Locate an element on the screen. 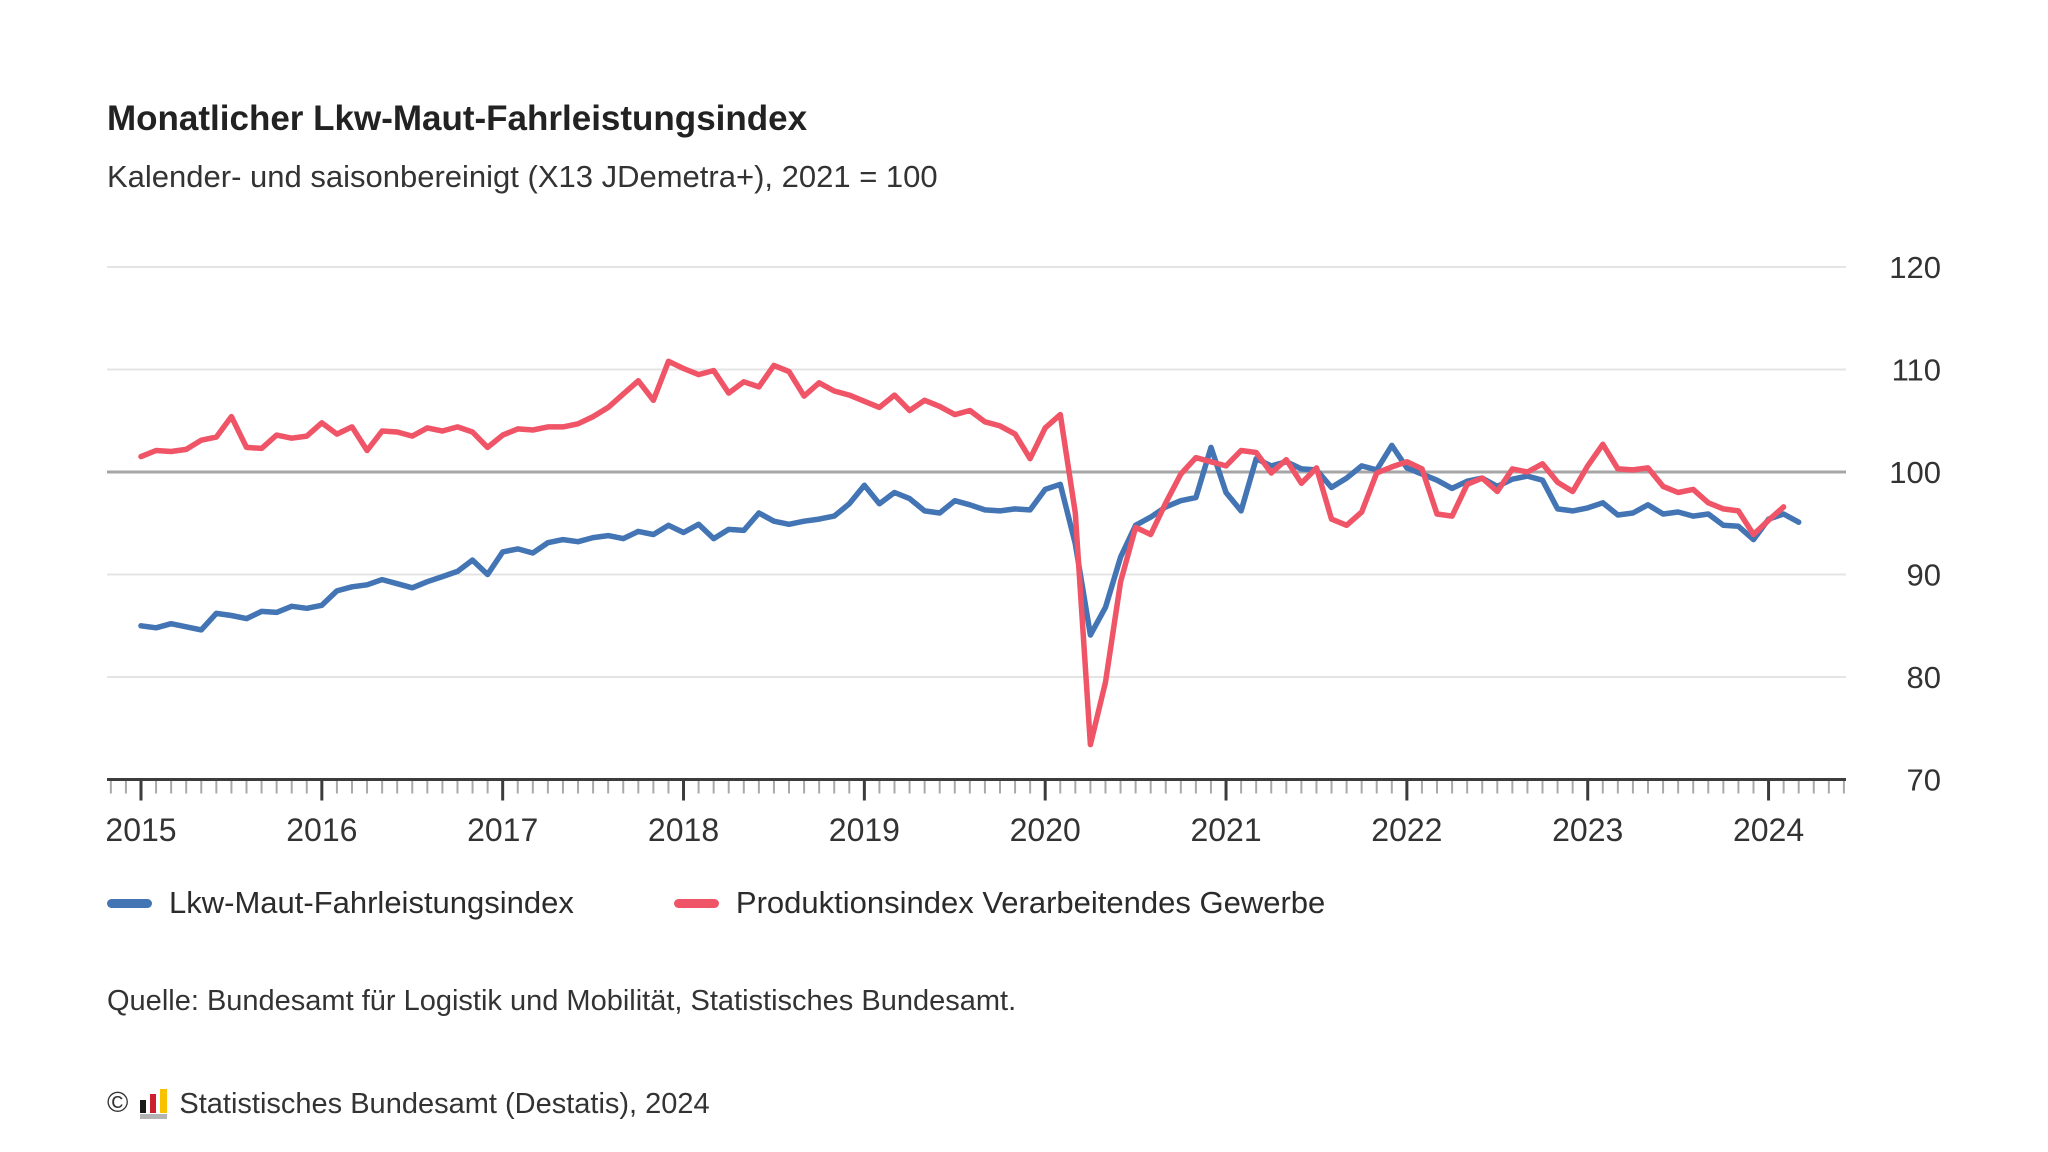 The width and height of the screenshot is (2048, 1152). y-axis-label: 70 is located at coordinates (1924, 780).